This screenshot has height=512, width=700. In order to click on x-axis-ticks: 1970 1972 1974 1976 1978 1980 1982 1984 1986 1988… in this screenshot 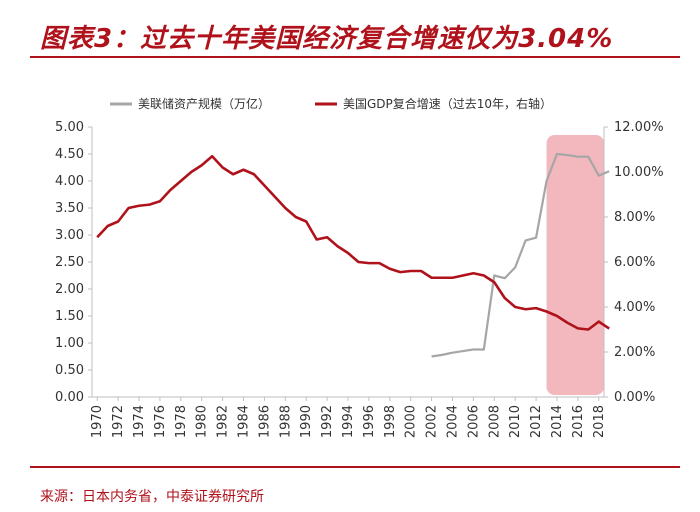, I will do `click(348, 417)`.